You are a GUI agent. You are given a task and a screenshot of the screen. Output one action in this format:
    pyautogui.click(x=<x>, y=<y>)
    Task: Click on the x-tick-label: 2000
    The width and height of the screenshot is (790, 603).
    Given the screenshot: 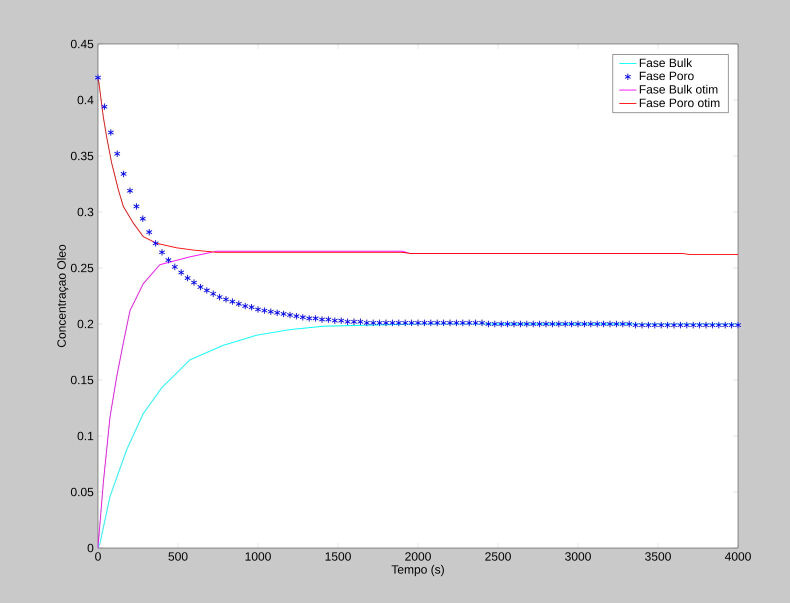 What is the action you would take?
    pyautogui.click(x=418, y=556)
    